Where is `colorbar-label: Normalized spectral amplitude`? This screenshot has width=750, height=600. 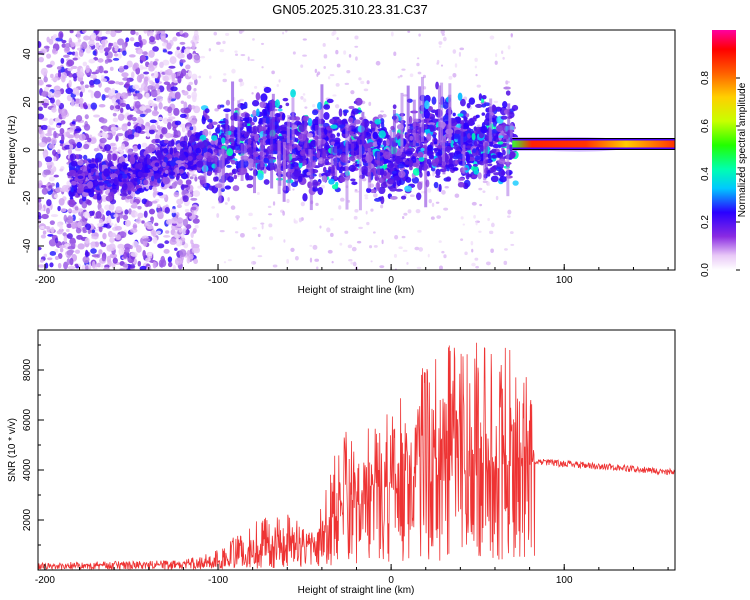 colorbar-label: Normalized spectral amplitude is located at coordinates (742, 149).